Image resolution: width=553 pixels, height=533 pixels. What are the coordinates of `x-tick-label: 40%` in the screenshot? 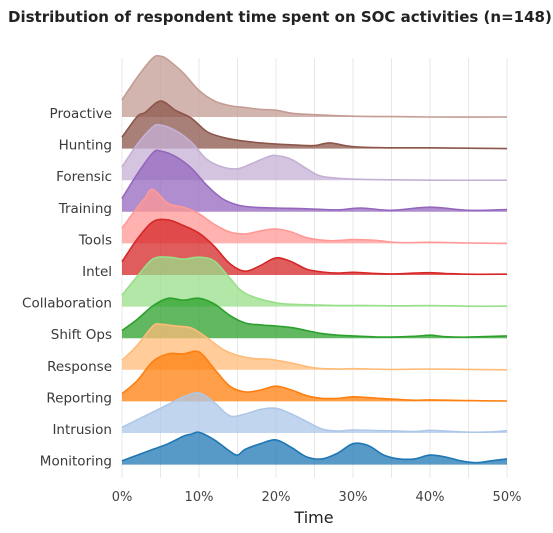 It's located at (430, 497).